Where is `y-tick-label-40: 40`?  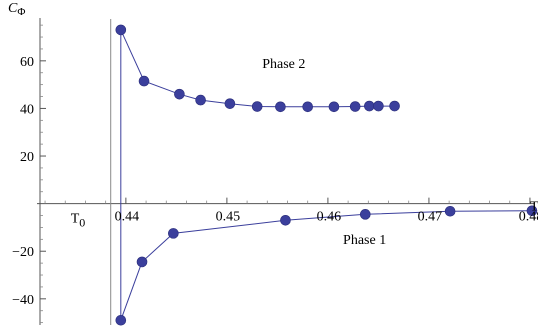 y-tick-label-40: 40 is located at coordinates (27, 109).